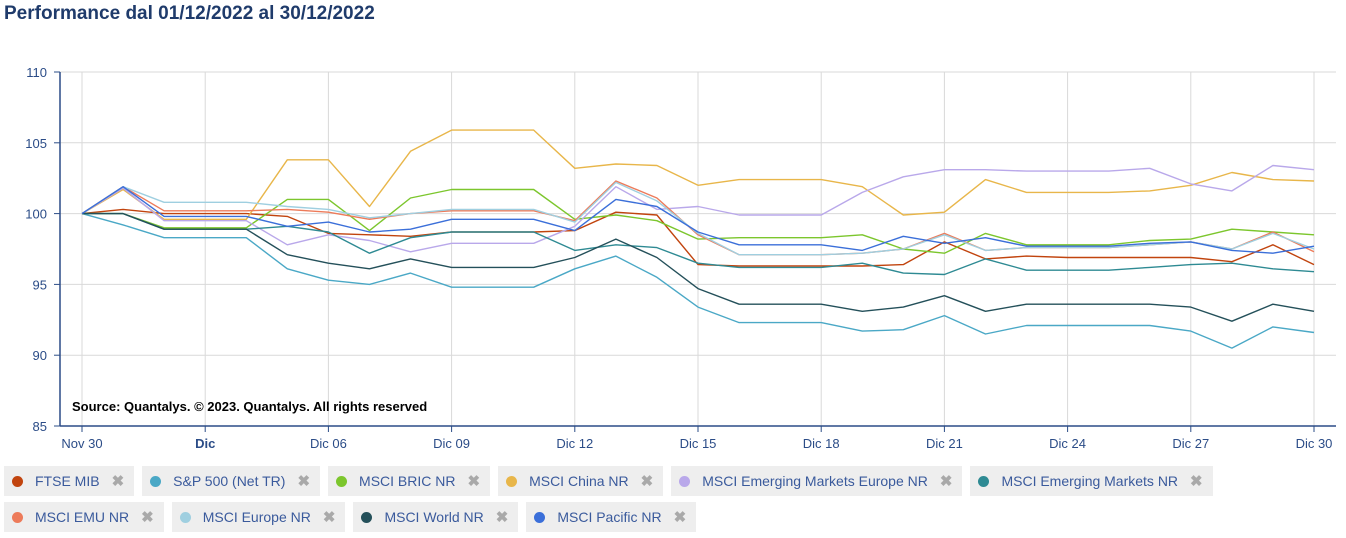 This screenshot has height=538, width=1346. I want to click on legend-item: MSCI Pacific NR ✖, so click(611, 517).